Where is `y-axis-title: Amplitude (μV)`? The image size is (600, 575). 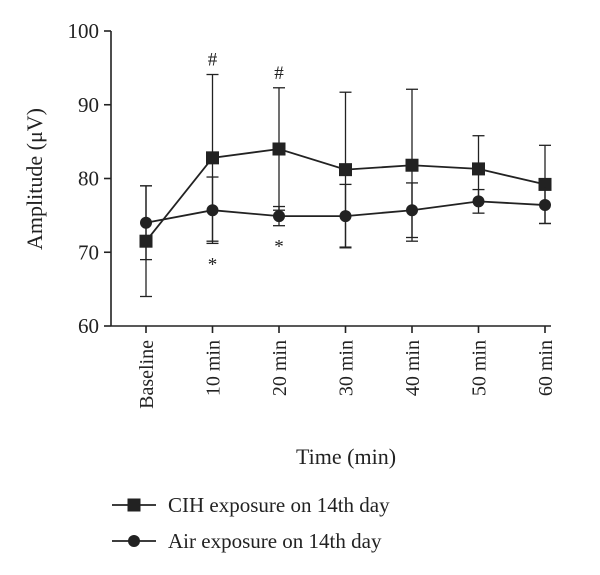
y-axis-title: Amplitude (μV) is located at coordinates (34, 179).